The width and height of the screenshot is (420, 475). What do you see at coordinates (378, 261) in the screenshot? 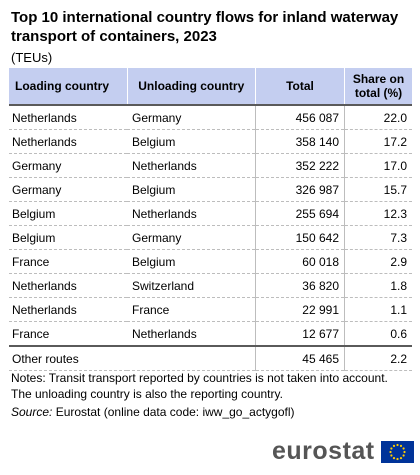
I see `share-cell: 2.9` at bounding box center [378, 261].